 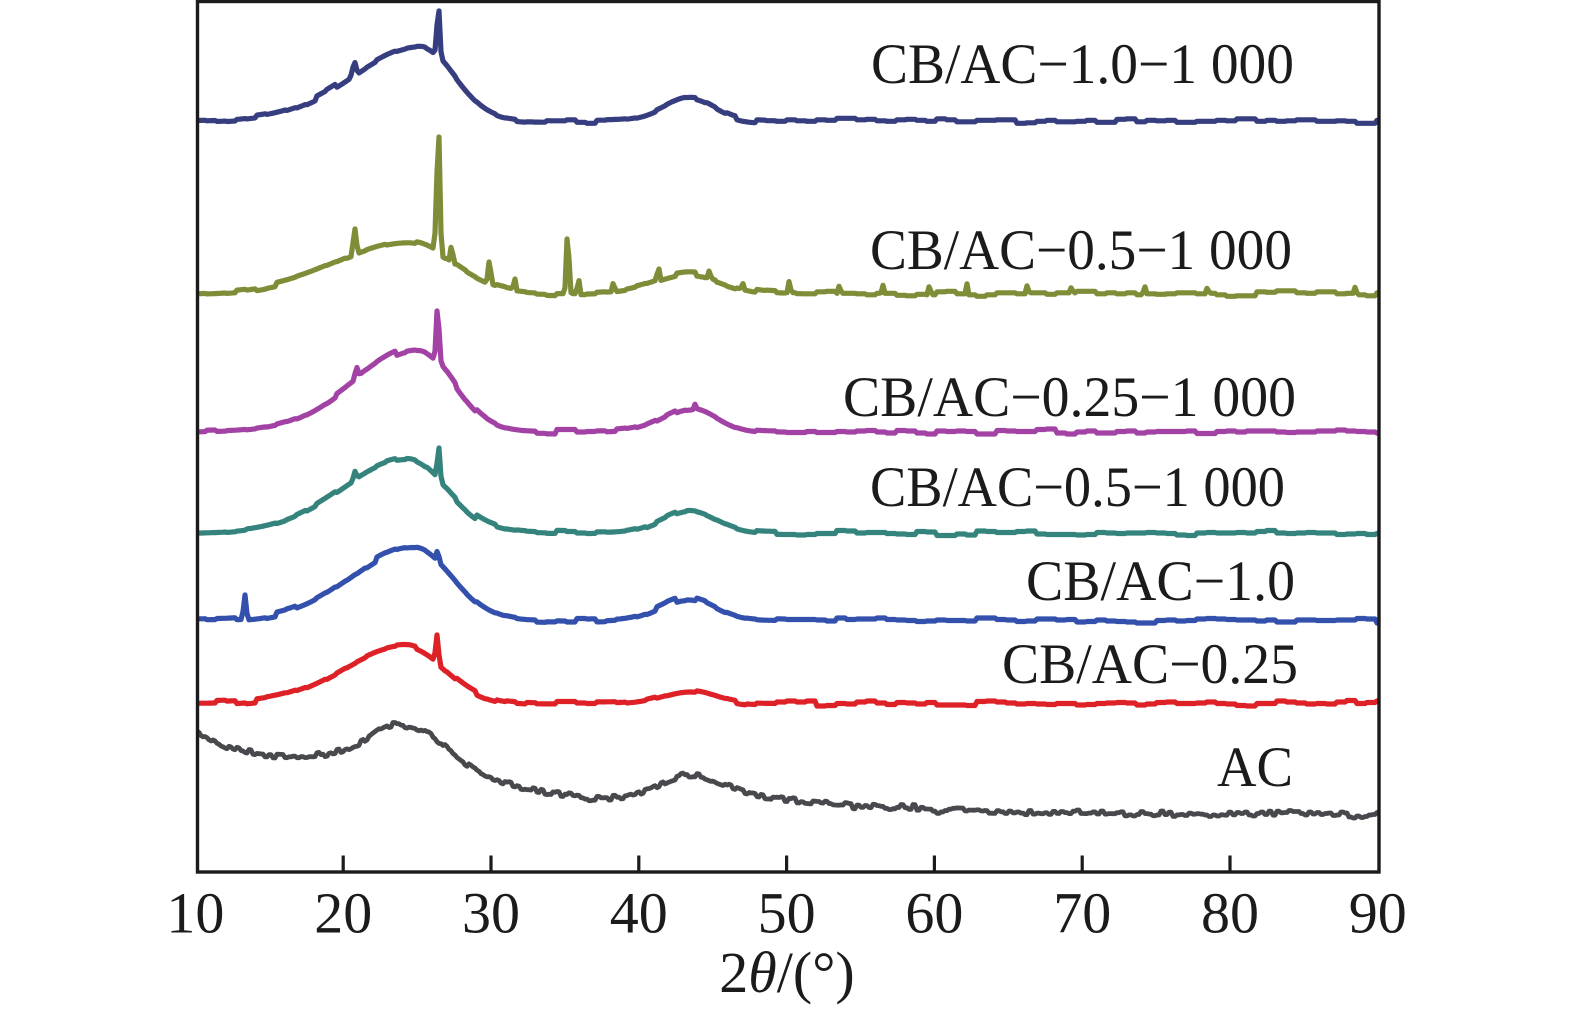 What do you see at coordinates (491, 913) in the screenshot?
I see `svg-text: 30` at bounding box center [491, 913].